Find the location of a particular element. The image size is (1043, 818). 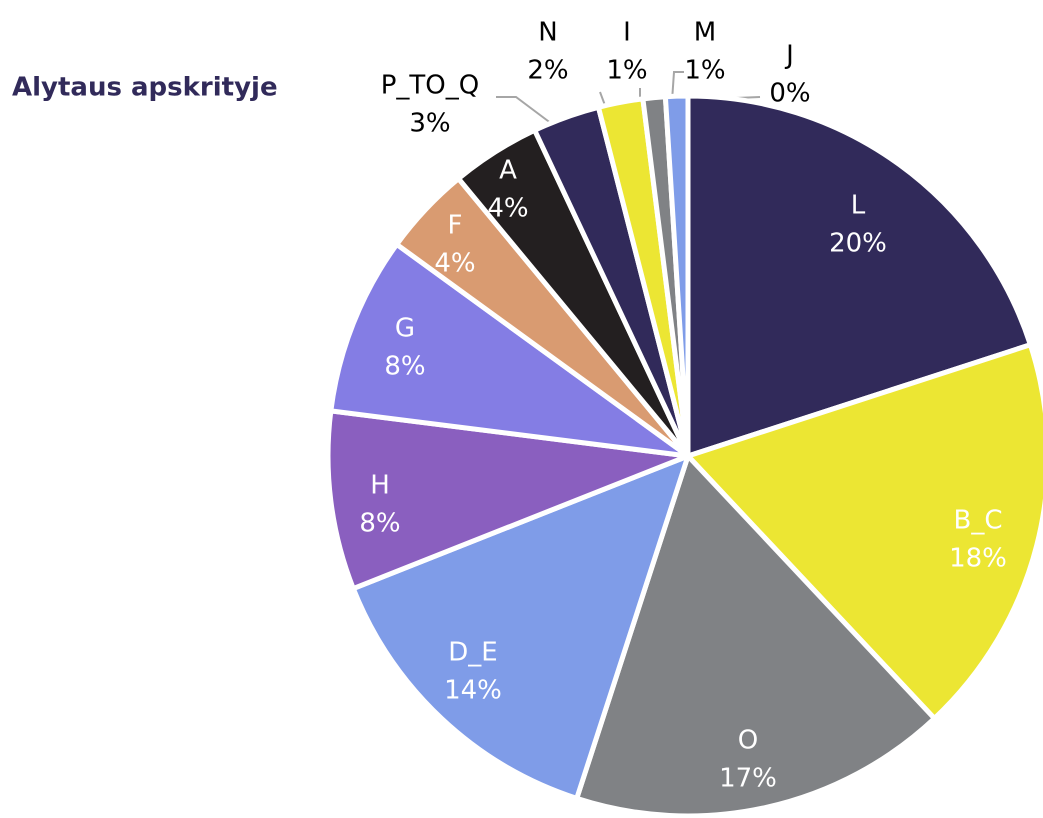

slice-value-label: 17% is located at coordinates (748, 779).